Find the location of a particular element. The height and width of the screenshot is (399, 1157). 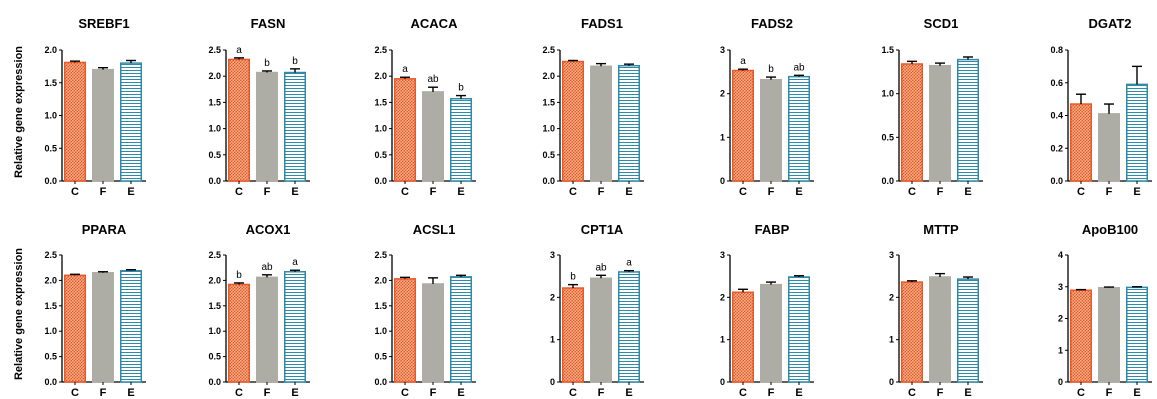

chart-title: ACACA is located at coordinates (435, 23).